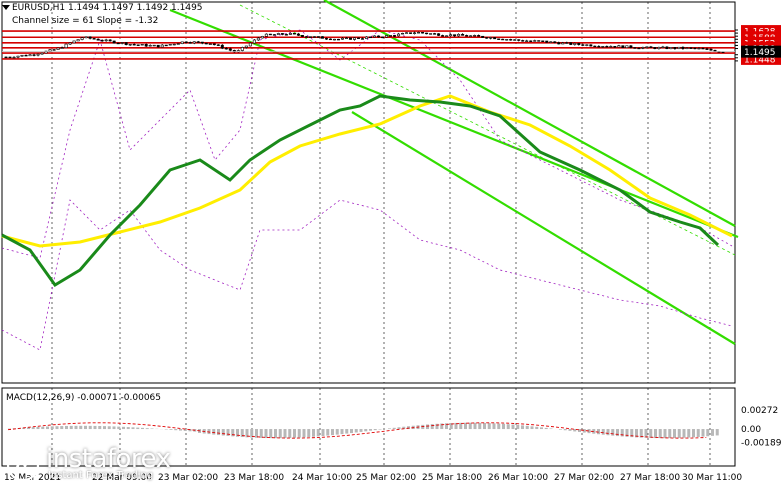 This screenshot has height=489, width=781. I want to click on time-axis-label: 26 Mar 10:00, so click(518, 478).